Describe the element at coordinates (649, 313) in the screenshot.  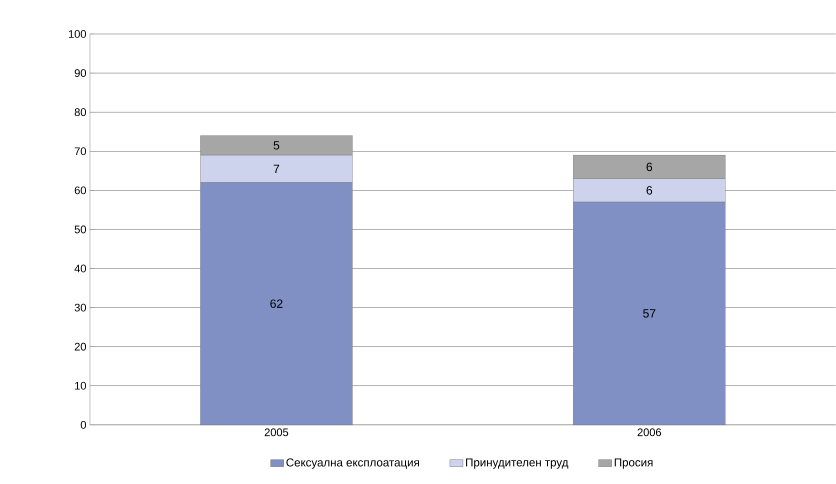
I see `data-label: 57` at that location.